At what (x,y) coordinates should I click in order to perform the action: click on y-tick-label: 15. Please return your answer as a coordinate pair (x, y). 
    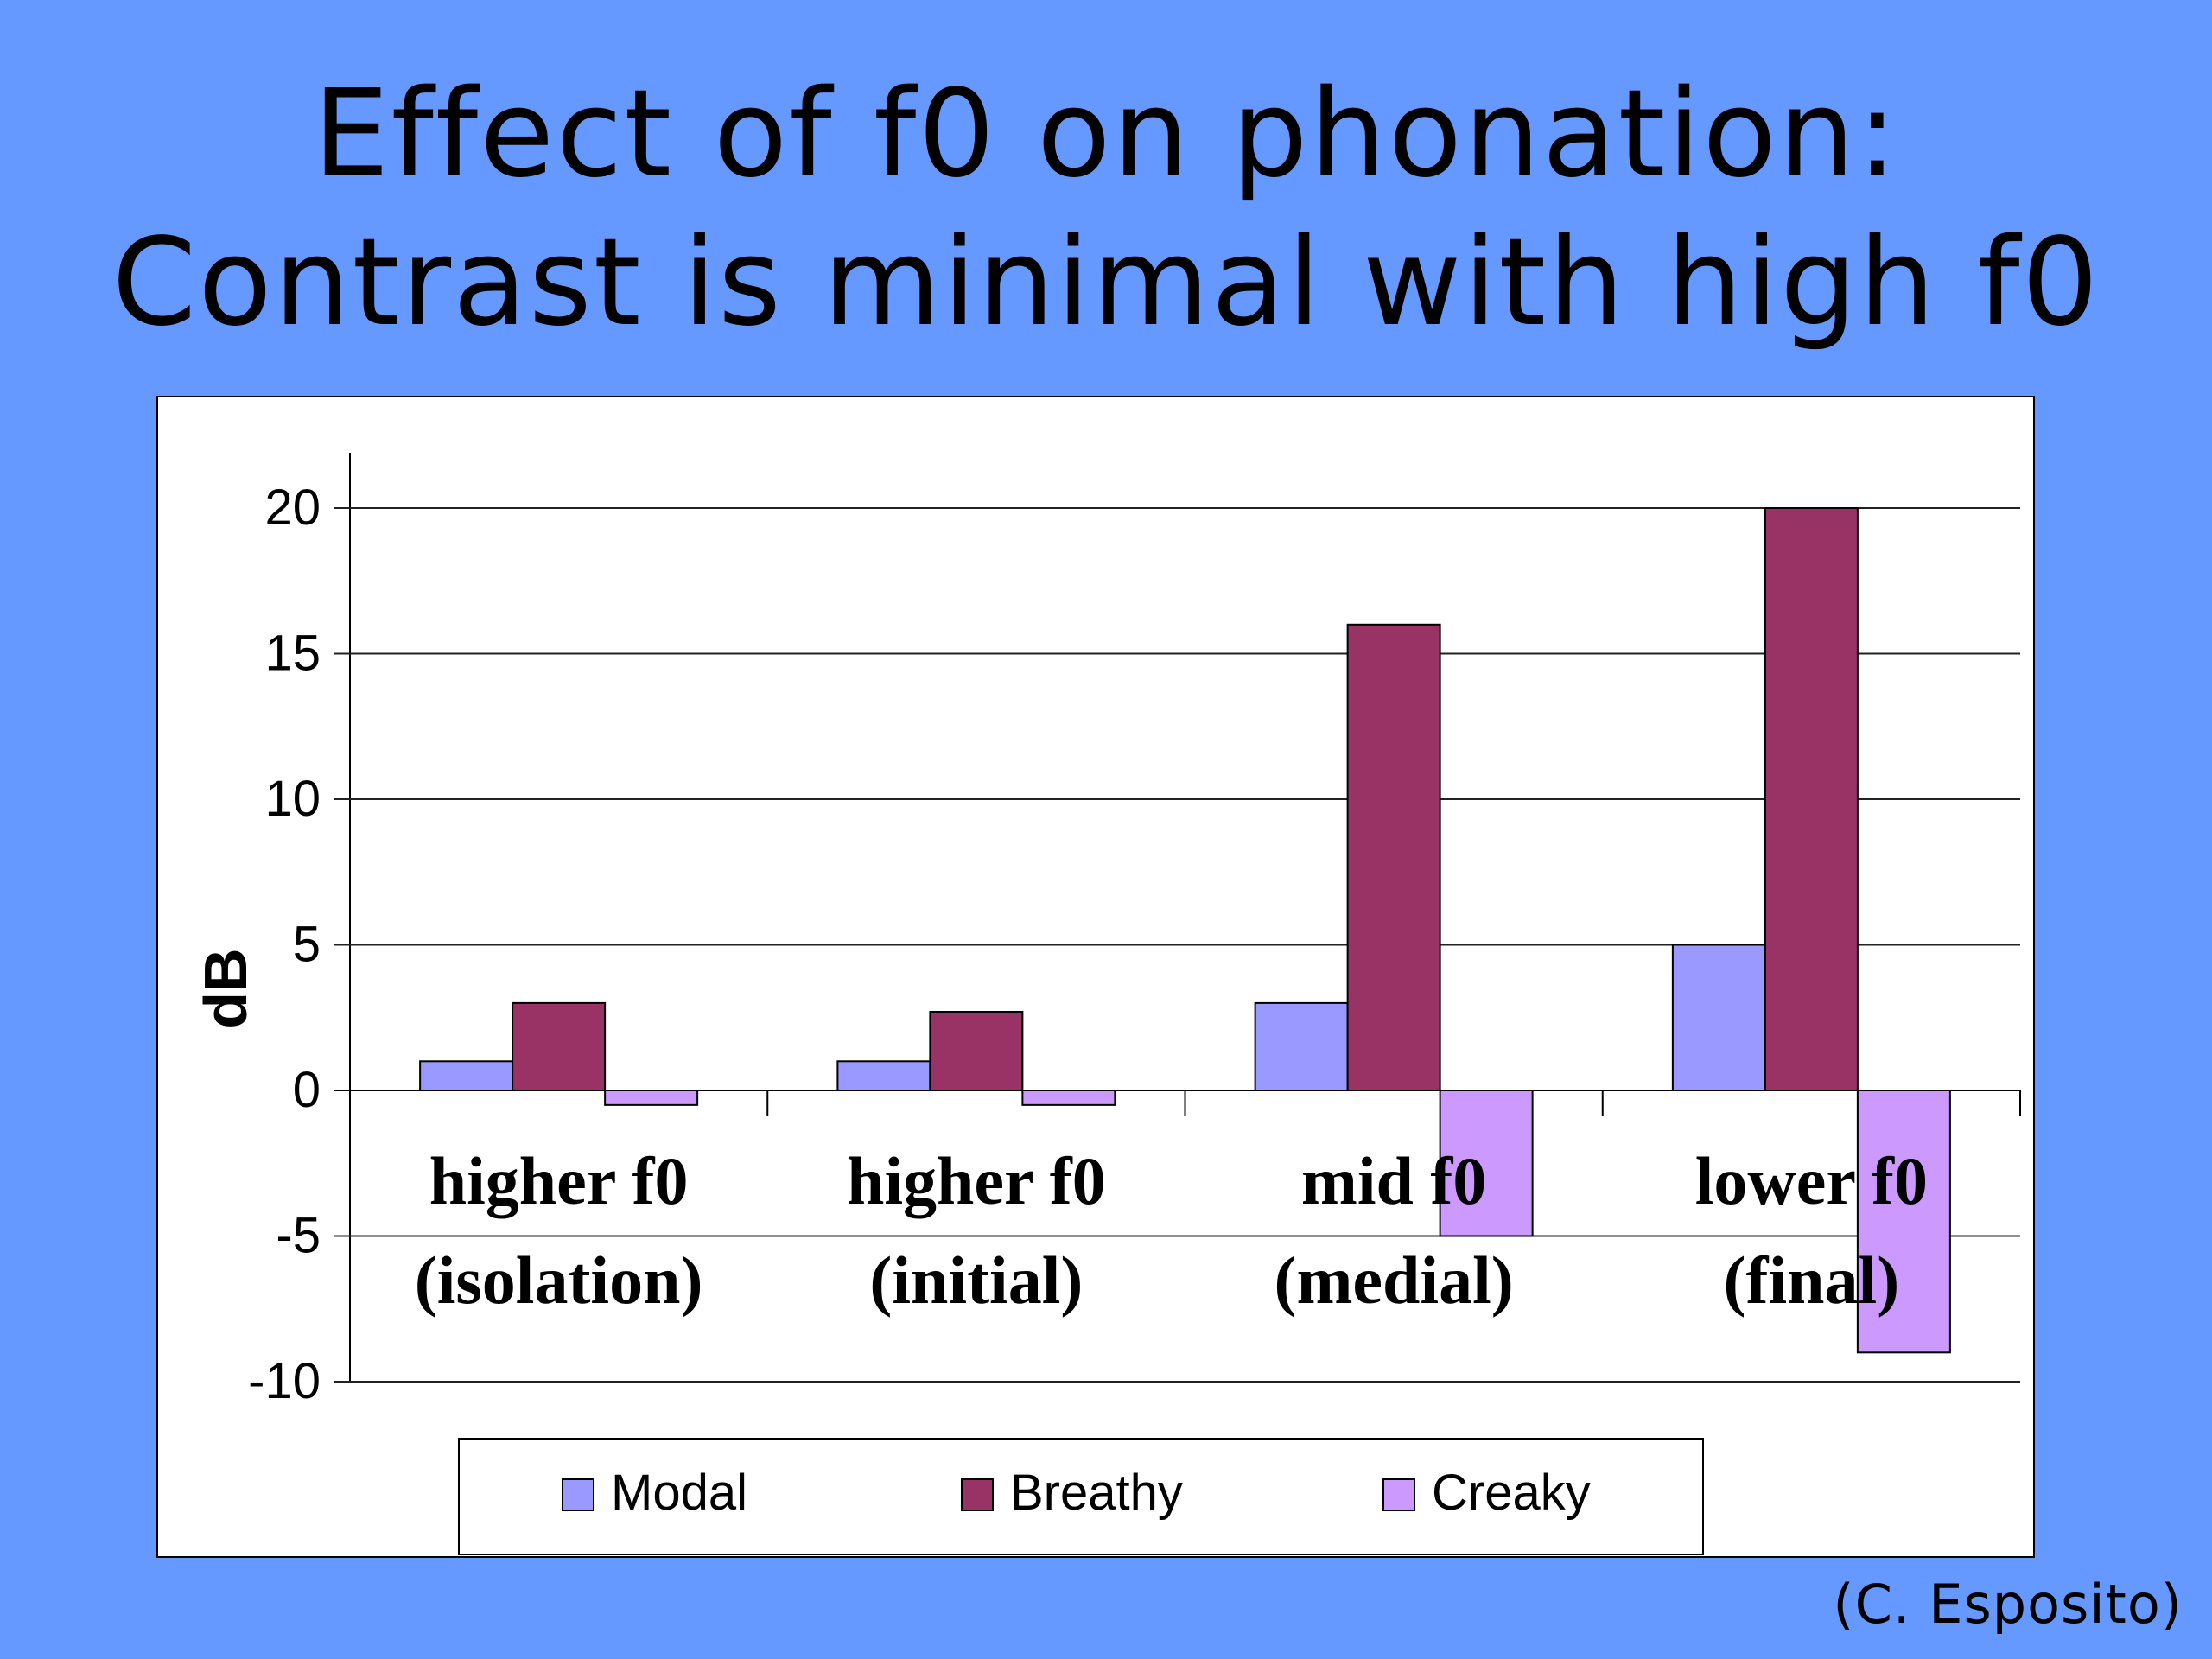
    Looking at the image, I should click on (292, 654).